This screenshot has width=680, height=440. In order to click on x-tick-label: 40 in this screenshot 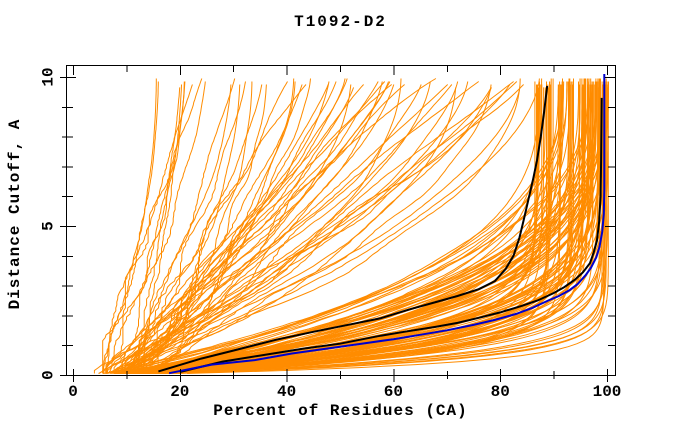, I will do `click(286, 392)`.